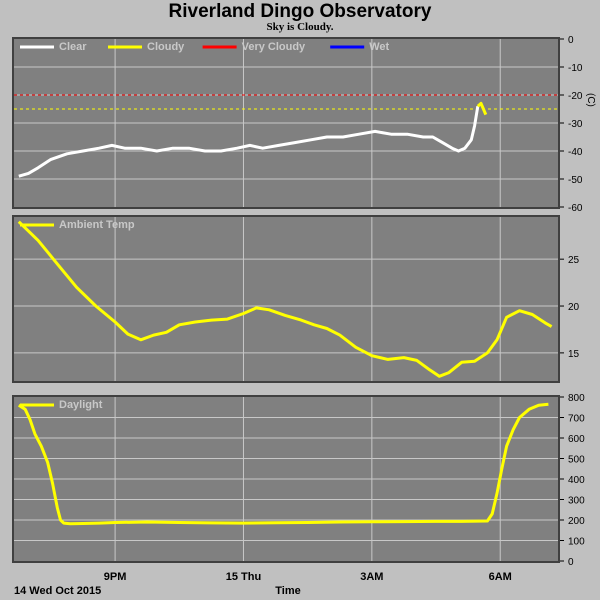 The image size is (600, 600). I want to click on ambient-legend-label: Ambient Temp, so click(97, 225).